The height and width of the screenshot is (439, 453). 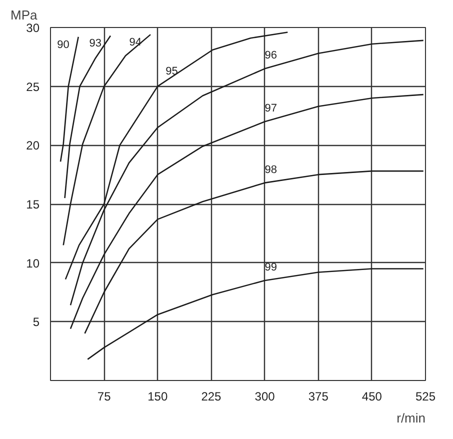 I want to click on x-tick-label: 300, so click(x=265, y=397).